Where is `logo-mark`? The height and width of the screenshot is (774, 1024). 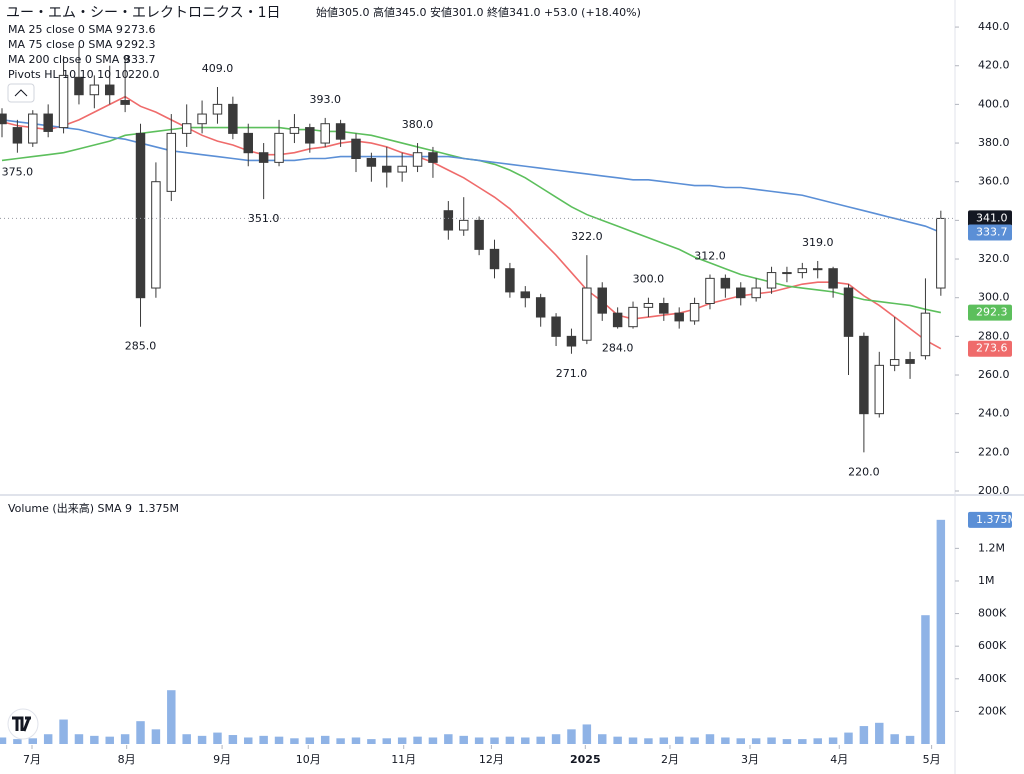
logo-mark is located at coordinates (21, 724).